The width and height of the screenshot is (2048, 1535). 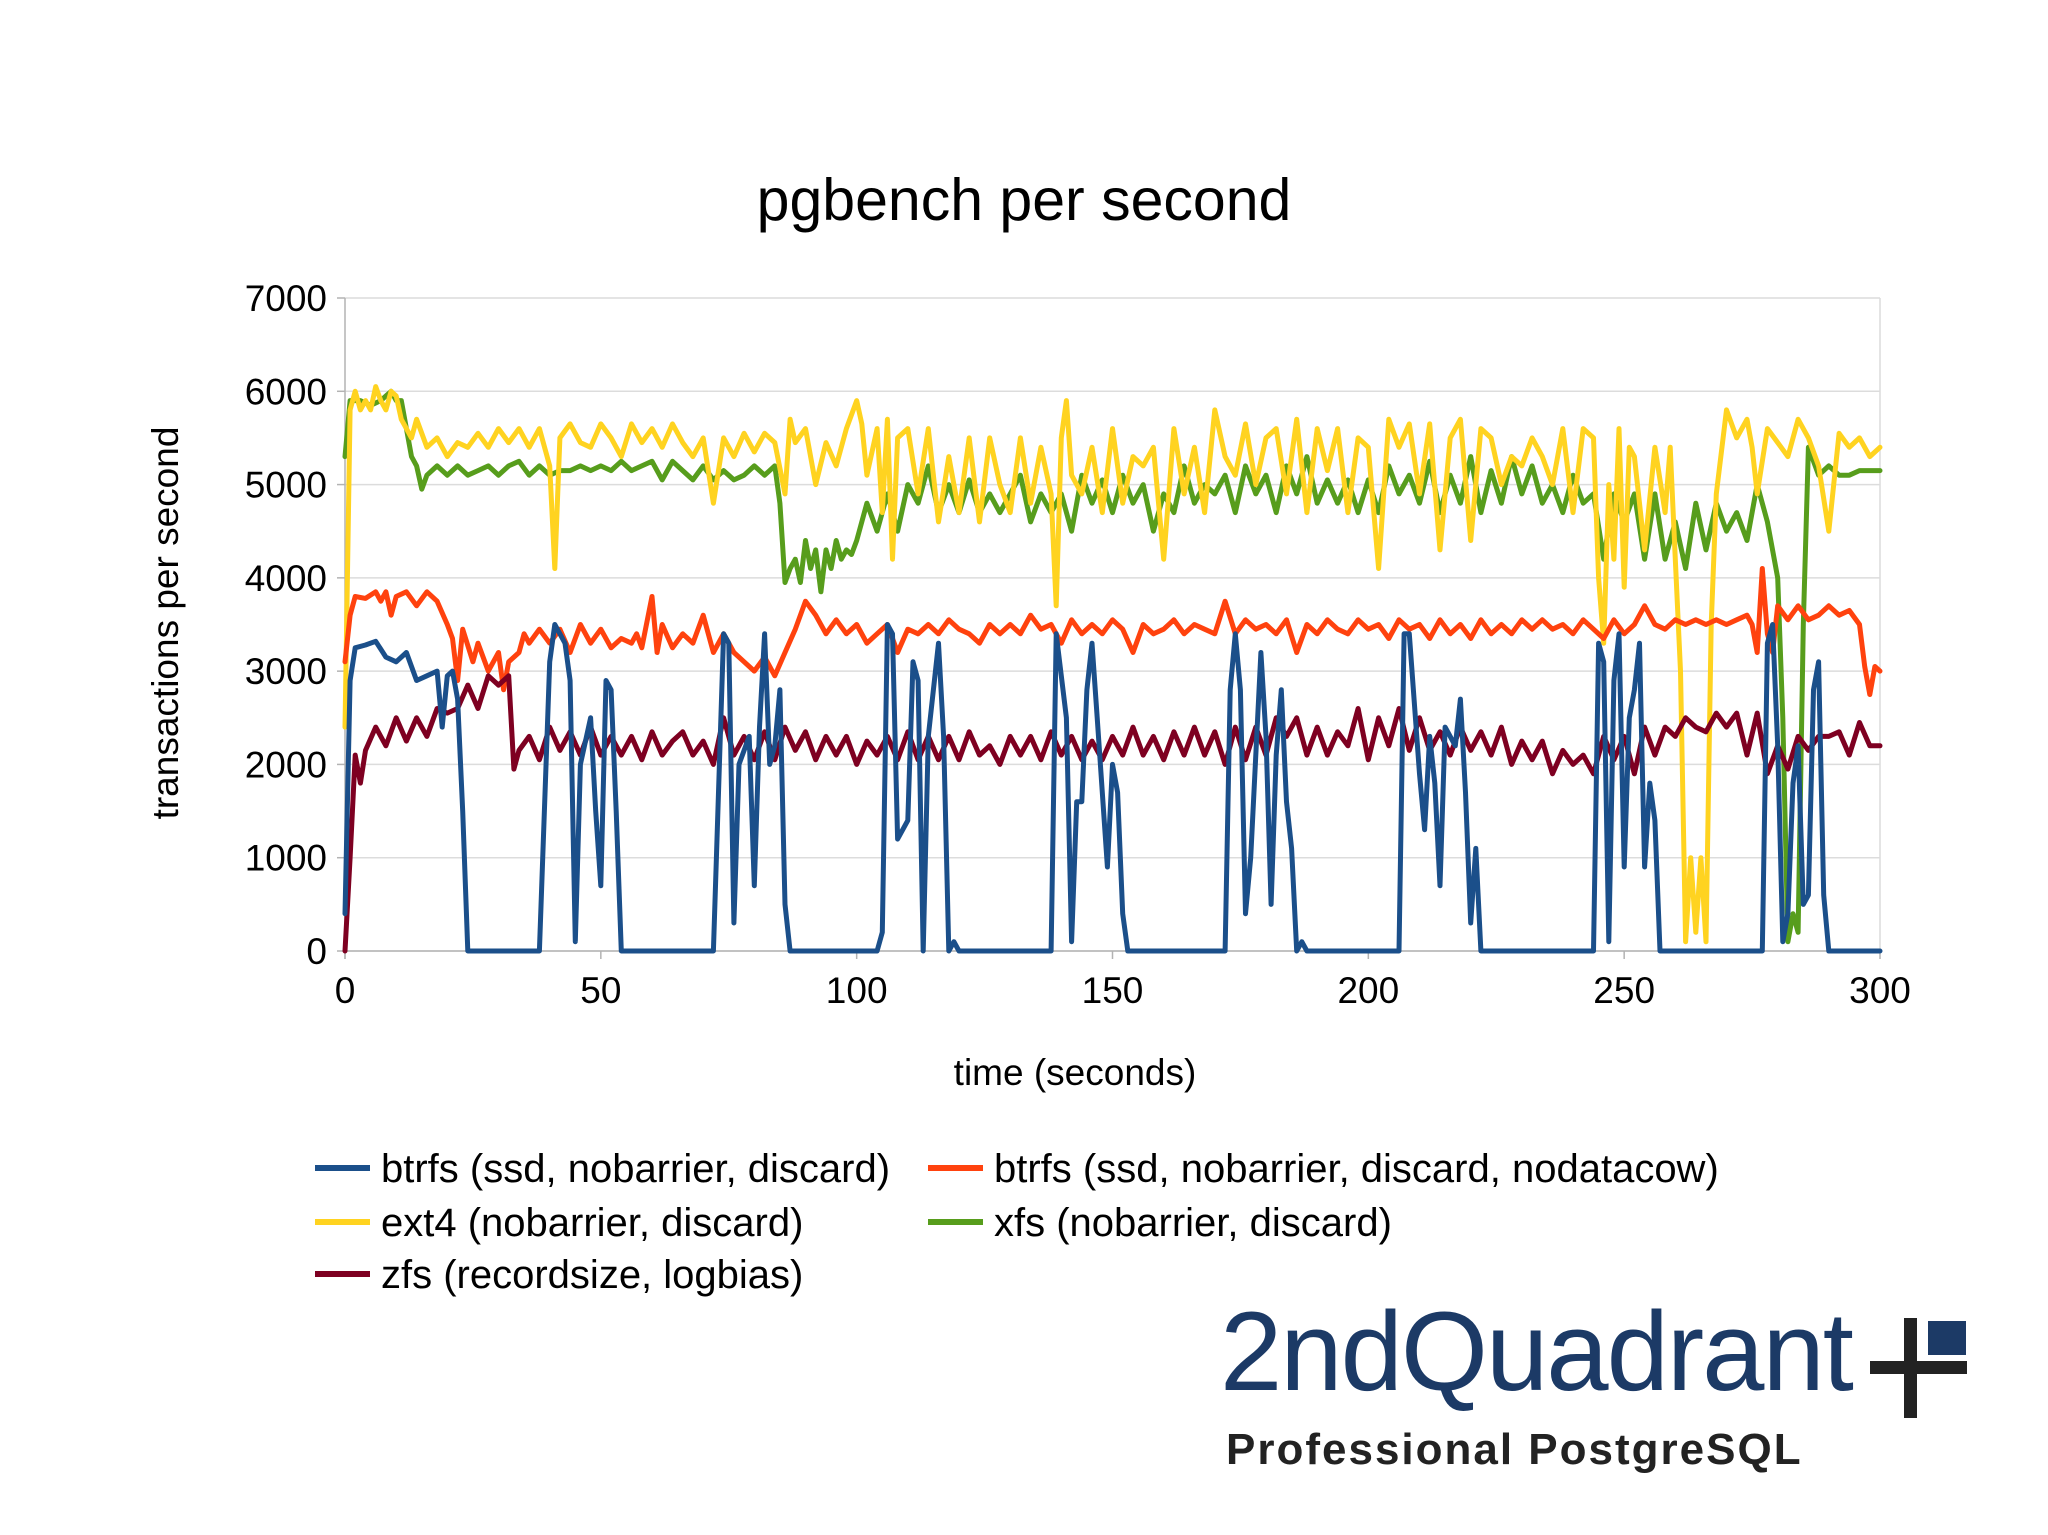 I want to click on y-tick-label: 0, so click(x=316, y=951).